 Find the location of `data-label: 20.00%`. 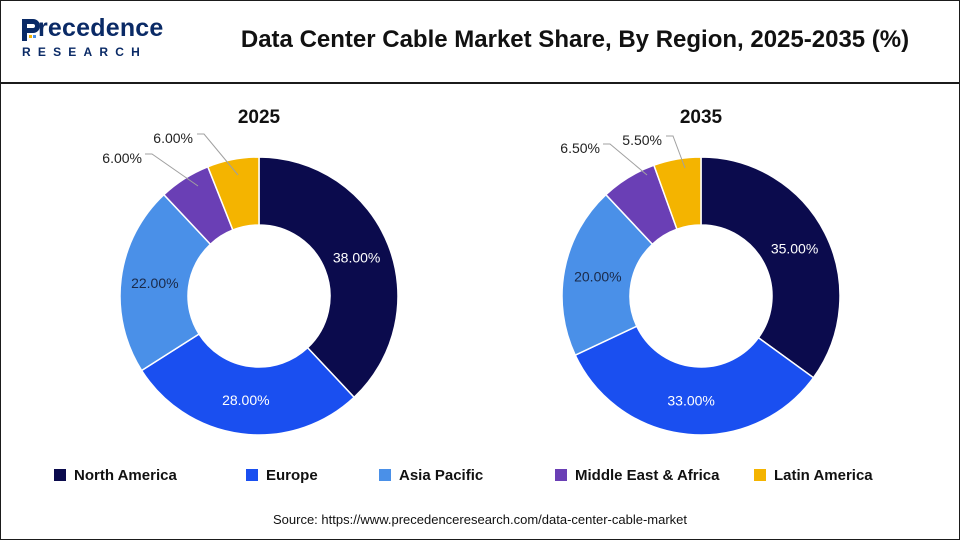

data-label: 20.00% is located at coordinates (597, 276).